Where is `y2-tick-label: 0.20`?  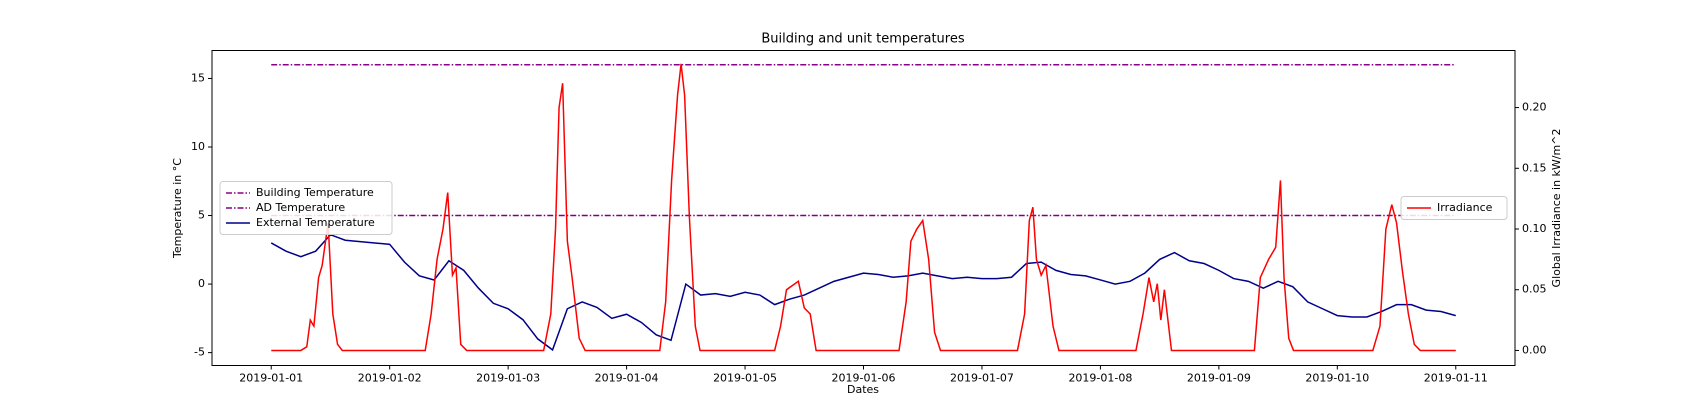
y2-tick-label: 0.20 is located at coordinates (1534, 107).